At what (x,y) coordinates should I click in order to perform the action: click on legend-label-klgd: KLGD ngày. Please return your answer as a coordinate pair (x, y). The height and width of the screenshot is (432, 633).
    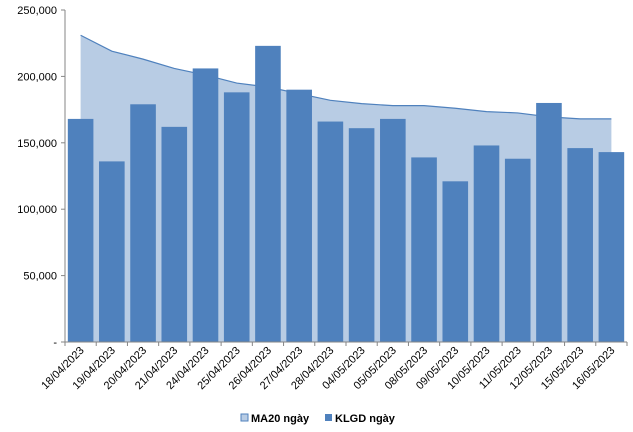
    Looking at the image, I should click on (365, 419).